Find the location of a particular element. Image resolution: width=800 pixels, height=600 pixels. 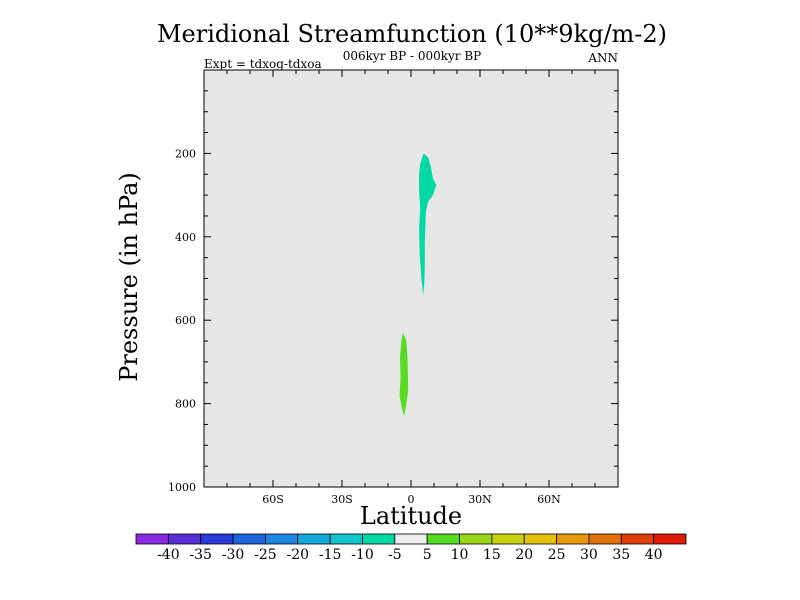

colorbar-label-8: 5 is located at coordinates (427, 555).